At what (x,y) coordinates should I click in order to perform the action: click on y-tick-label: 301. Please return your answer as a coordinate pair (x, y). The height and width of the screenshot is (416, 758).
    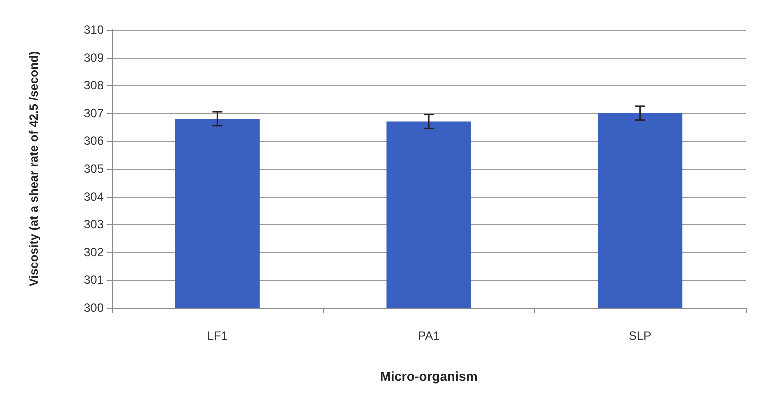
    Looking at the image, I should click on (94, 280).